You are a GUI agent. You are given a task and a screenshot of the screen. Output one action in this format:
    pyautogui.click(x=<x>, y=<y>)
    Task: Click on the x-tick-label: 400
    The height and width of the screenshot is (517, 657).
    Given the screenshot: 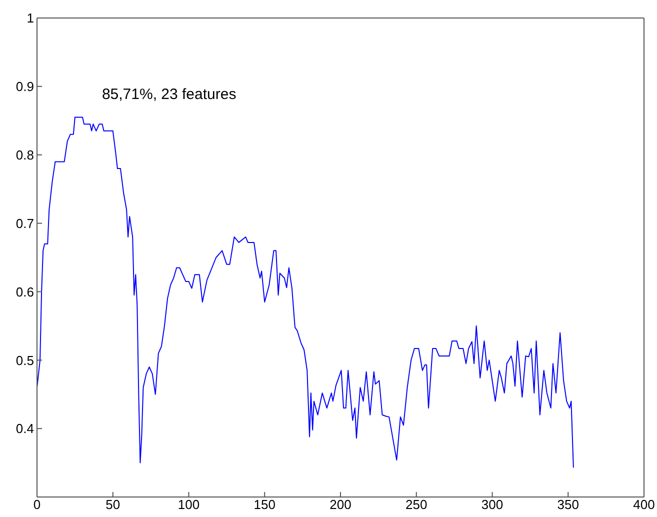 What is the action you would take?
    pyautogui.click(x=644, y=504)
    